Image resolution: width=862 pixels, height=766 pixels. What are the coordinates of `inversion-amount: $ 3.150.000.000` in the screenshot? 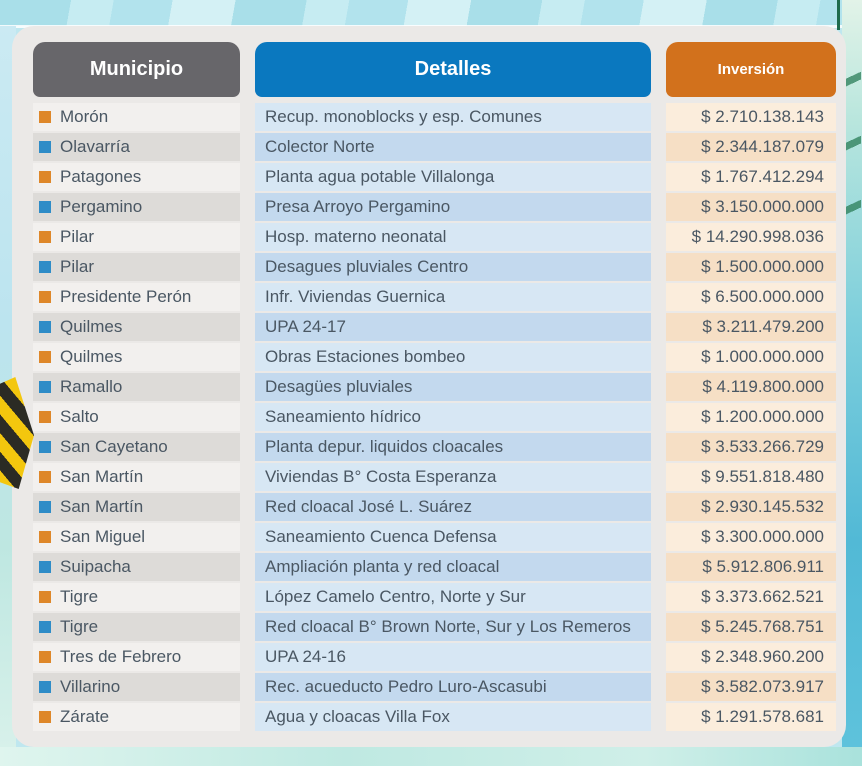 It's located at (751, 207).